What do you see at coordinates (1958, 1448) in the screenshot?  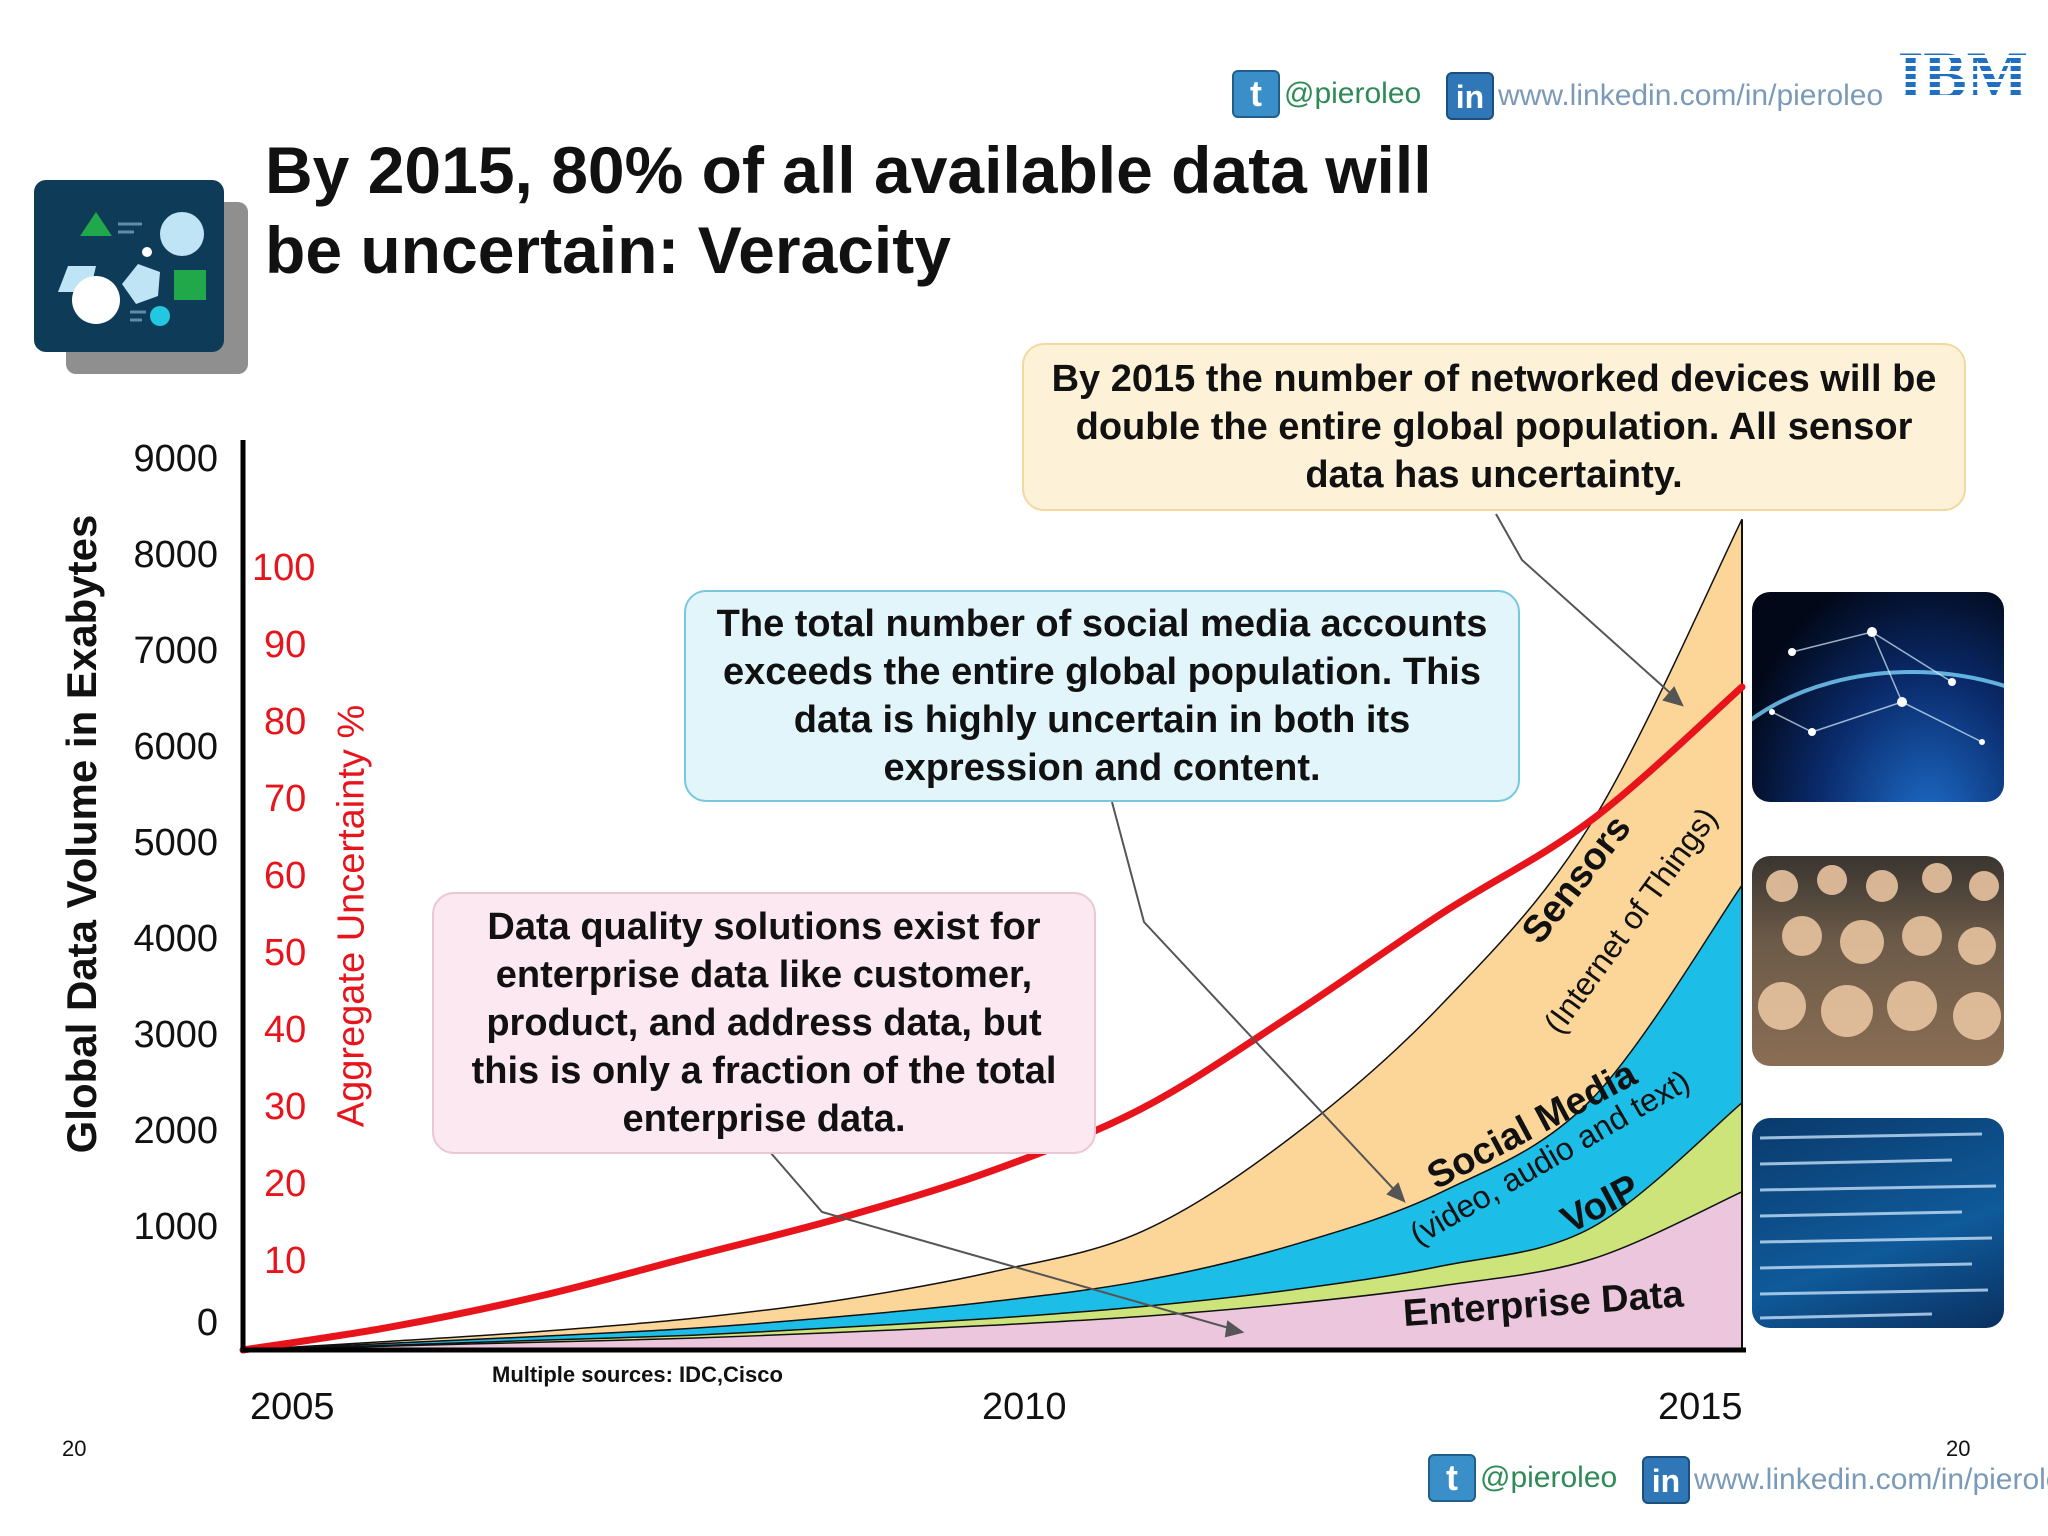 I see `slide-number-right: 20` at bounding box center [1958, 1448].